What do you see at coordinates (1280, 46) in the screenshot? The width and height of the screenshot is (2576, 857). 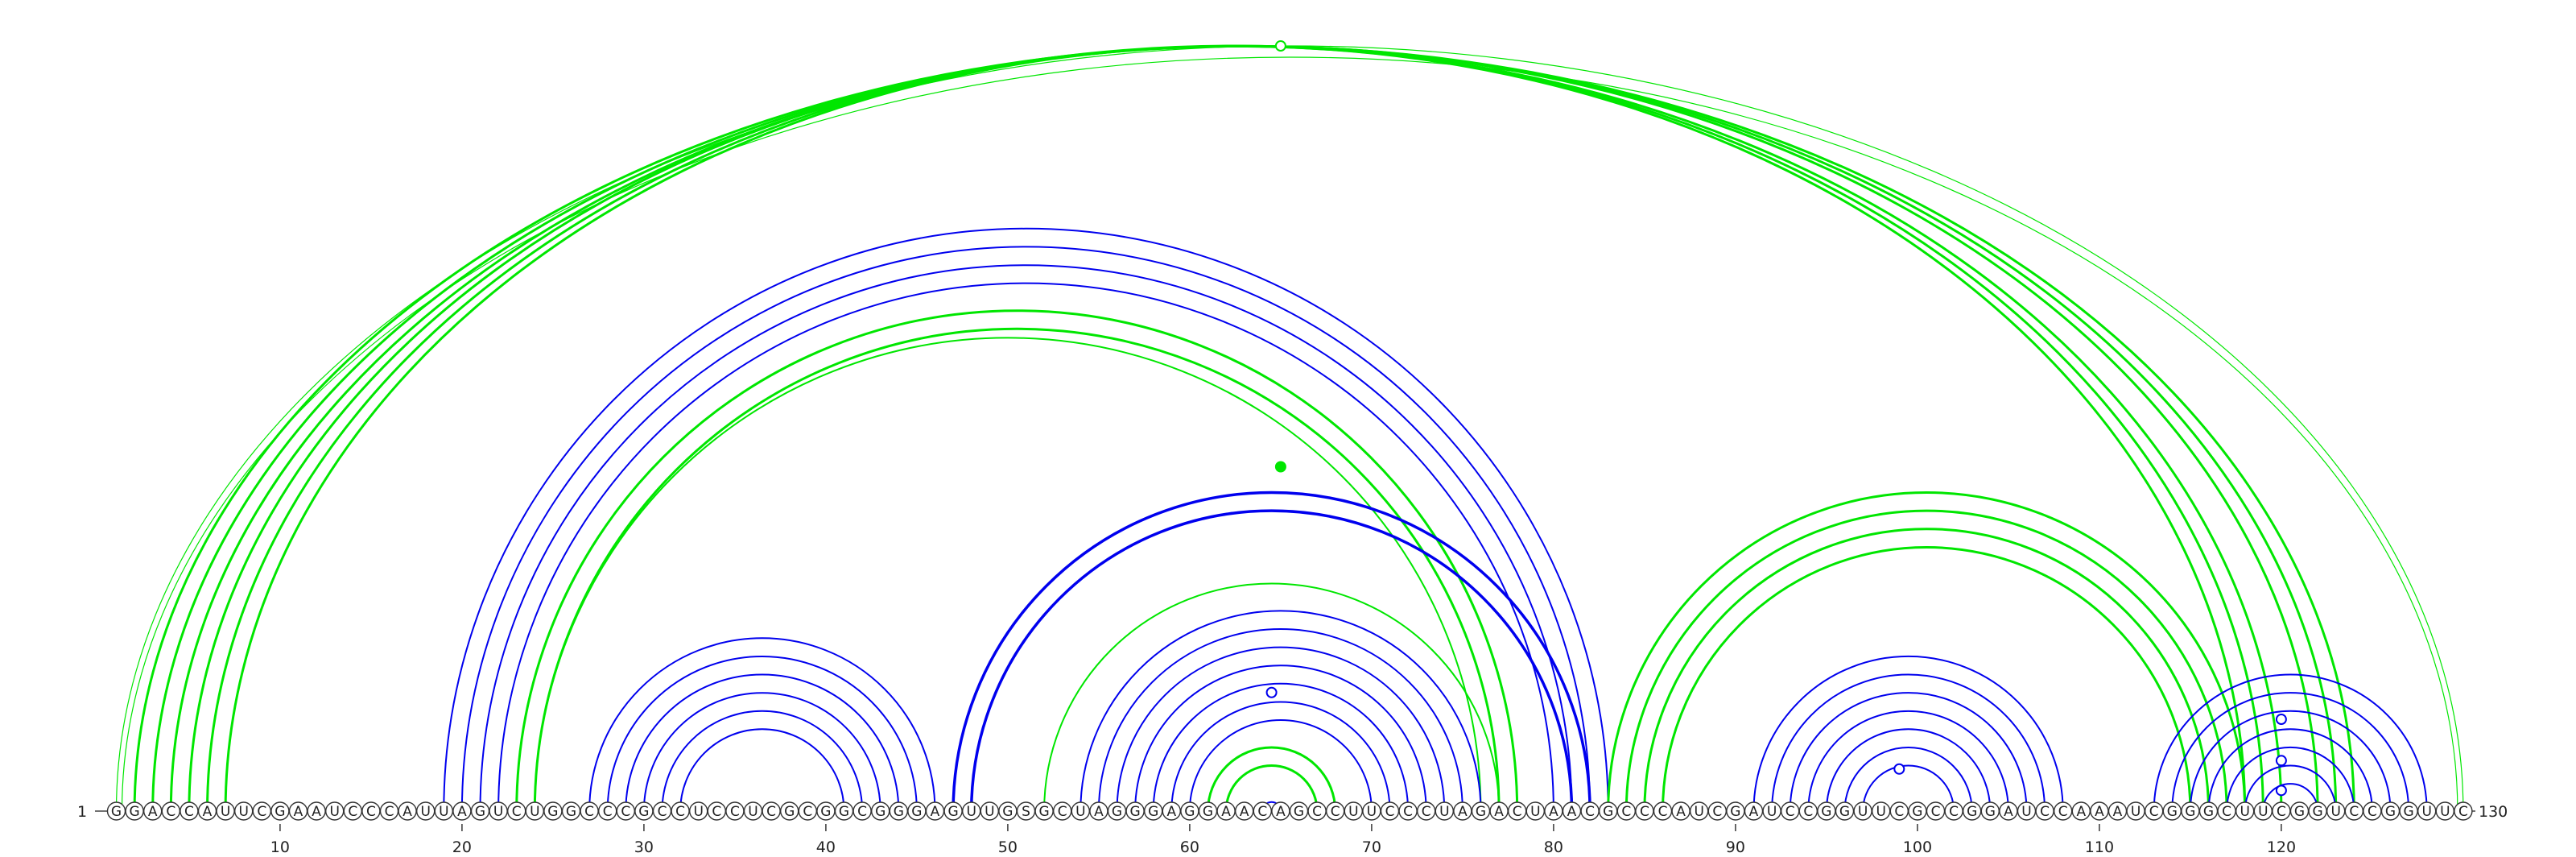 I see `pair-marker` at bounding box center [1280, 46].